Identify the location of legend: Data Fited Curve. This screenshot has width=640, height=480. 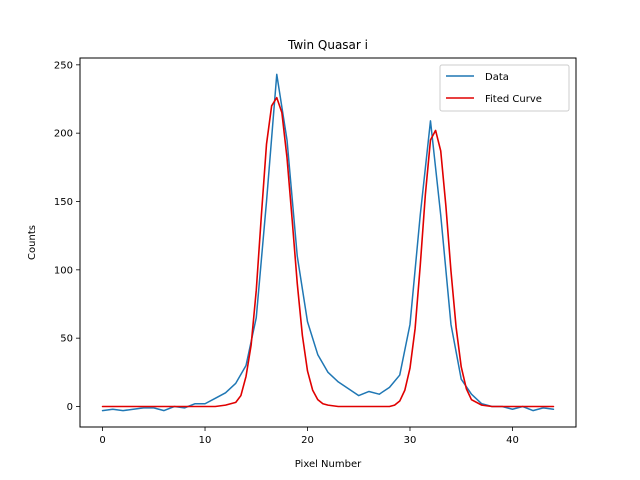
(504, 88).